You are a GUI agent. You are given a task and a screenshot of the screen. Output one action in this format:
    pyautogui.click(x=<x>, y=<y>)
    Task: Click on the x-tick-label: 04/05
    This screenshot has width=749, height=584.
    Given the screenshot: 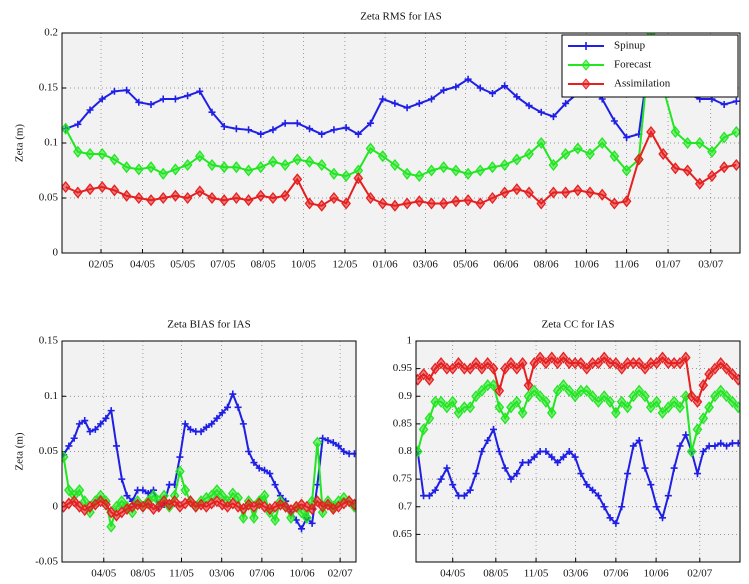 What is the action you would take?
    pyautogui.click(x=453, y=574)
    